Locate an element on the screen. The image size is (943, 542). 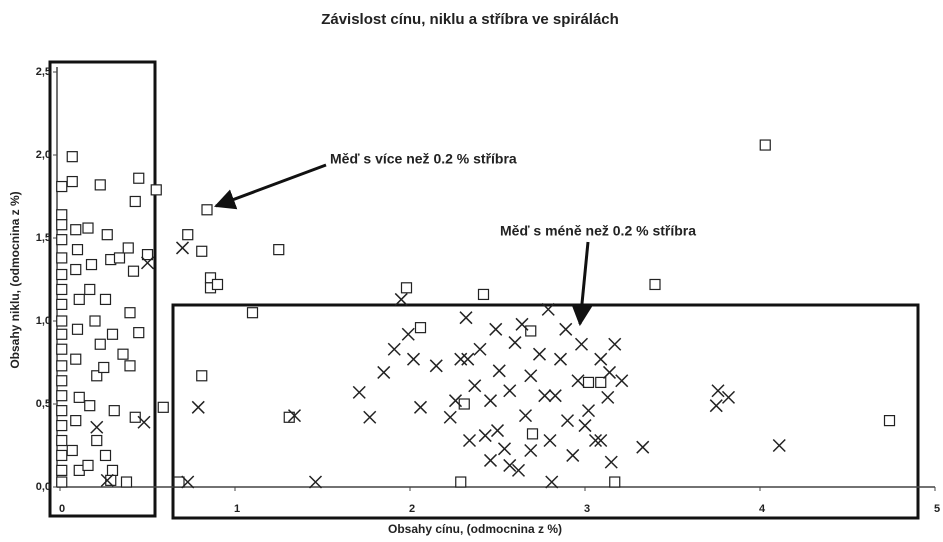
group-box is located at coordinates (102, 289).